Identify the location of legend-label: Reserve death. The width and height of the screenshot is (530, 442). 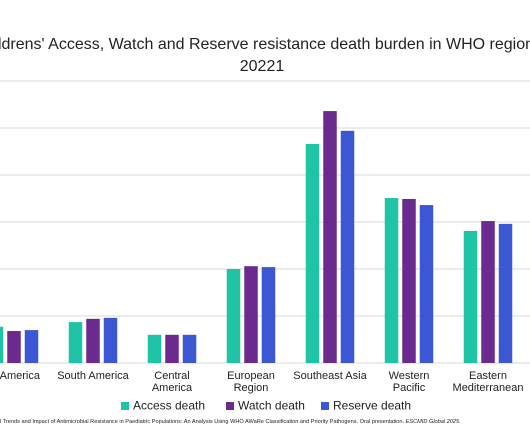
(372, 406).